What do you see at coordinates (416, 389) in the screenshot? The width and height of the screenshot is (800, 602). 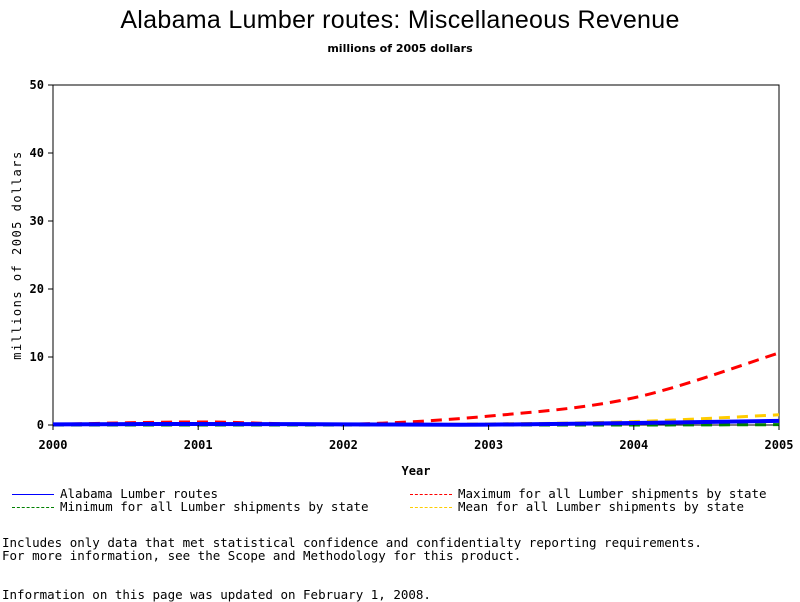 I see `series-line-maximum` at bounding box center [416, 389].